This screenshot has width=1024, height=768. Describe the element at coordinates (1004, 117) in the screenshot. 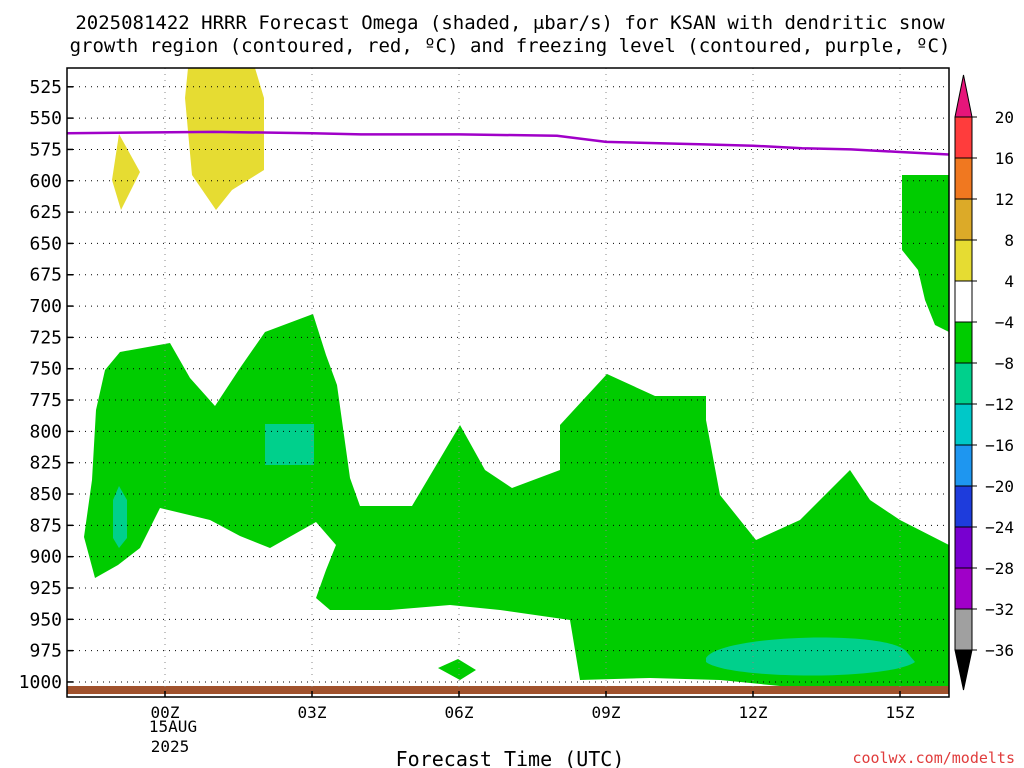

I see `colorbar-label: 20` at that location.